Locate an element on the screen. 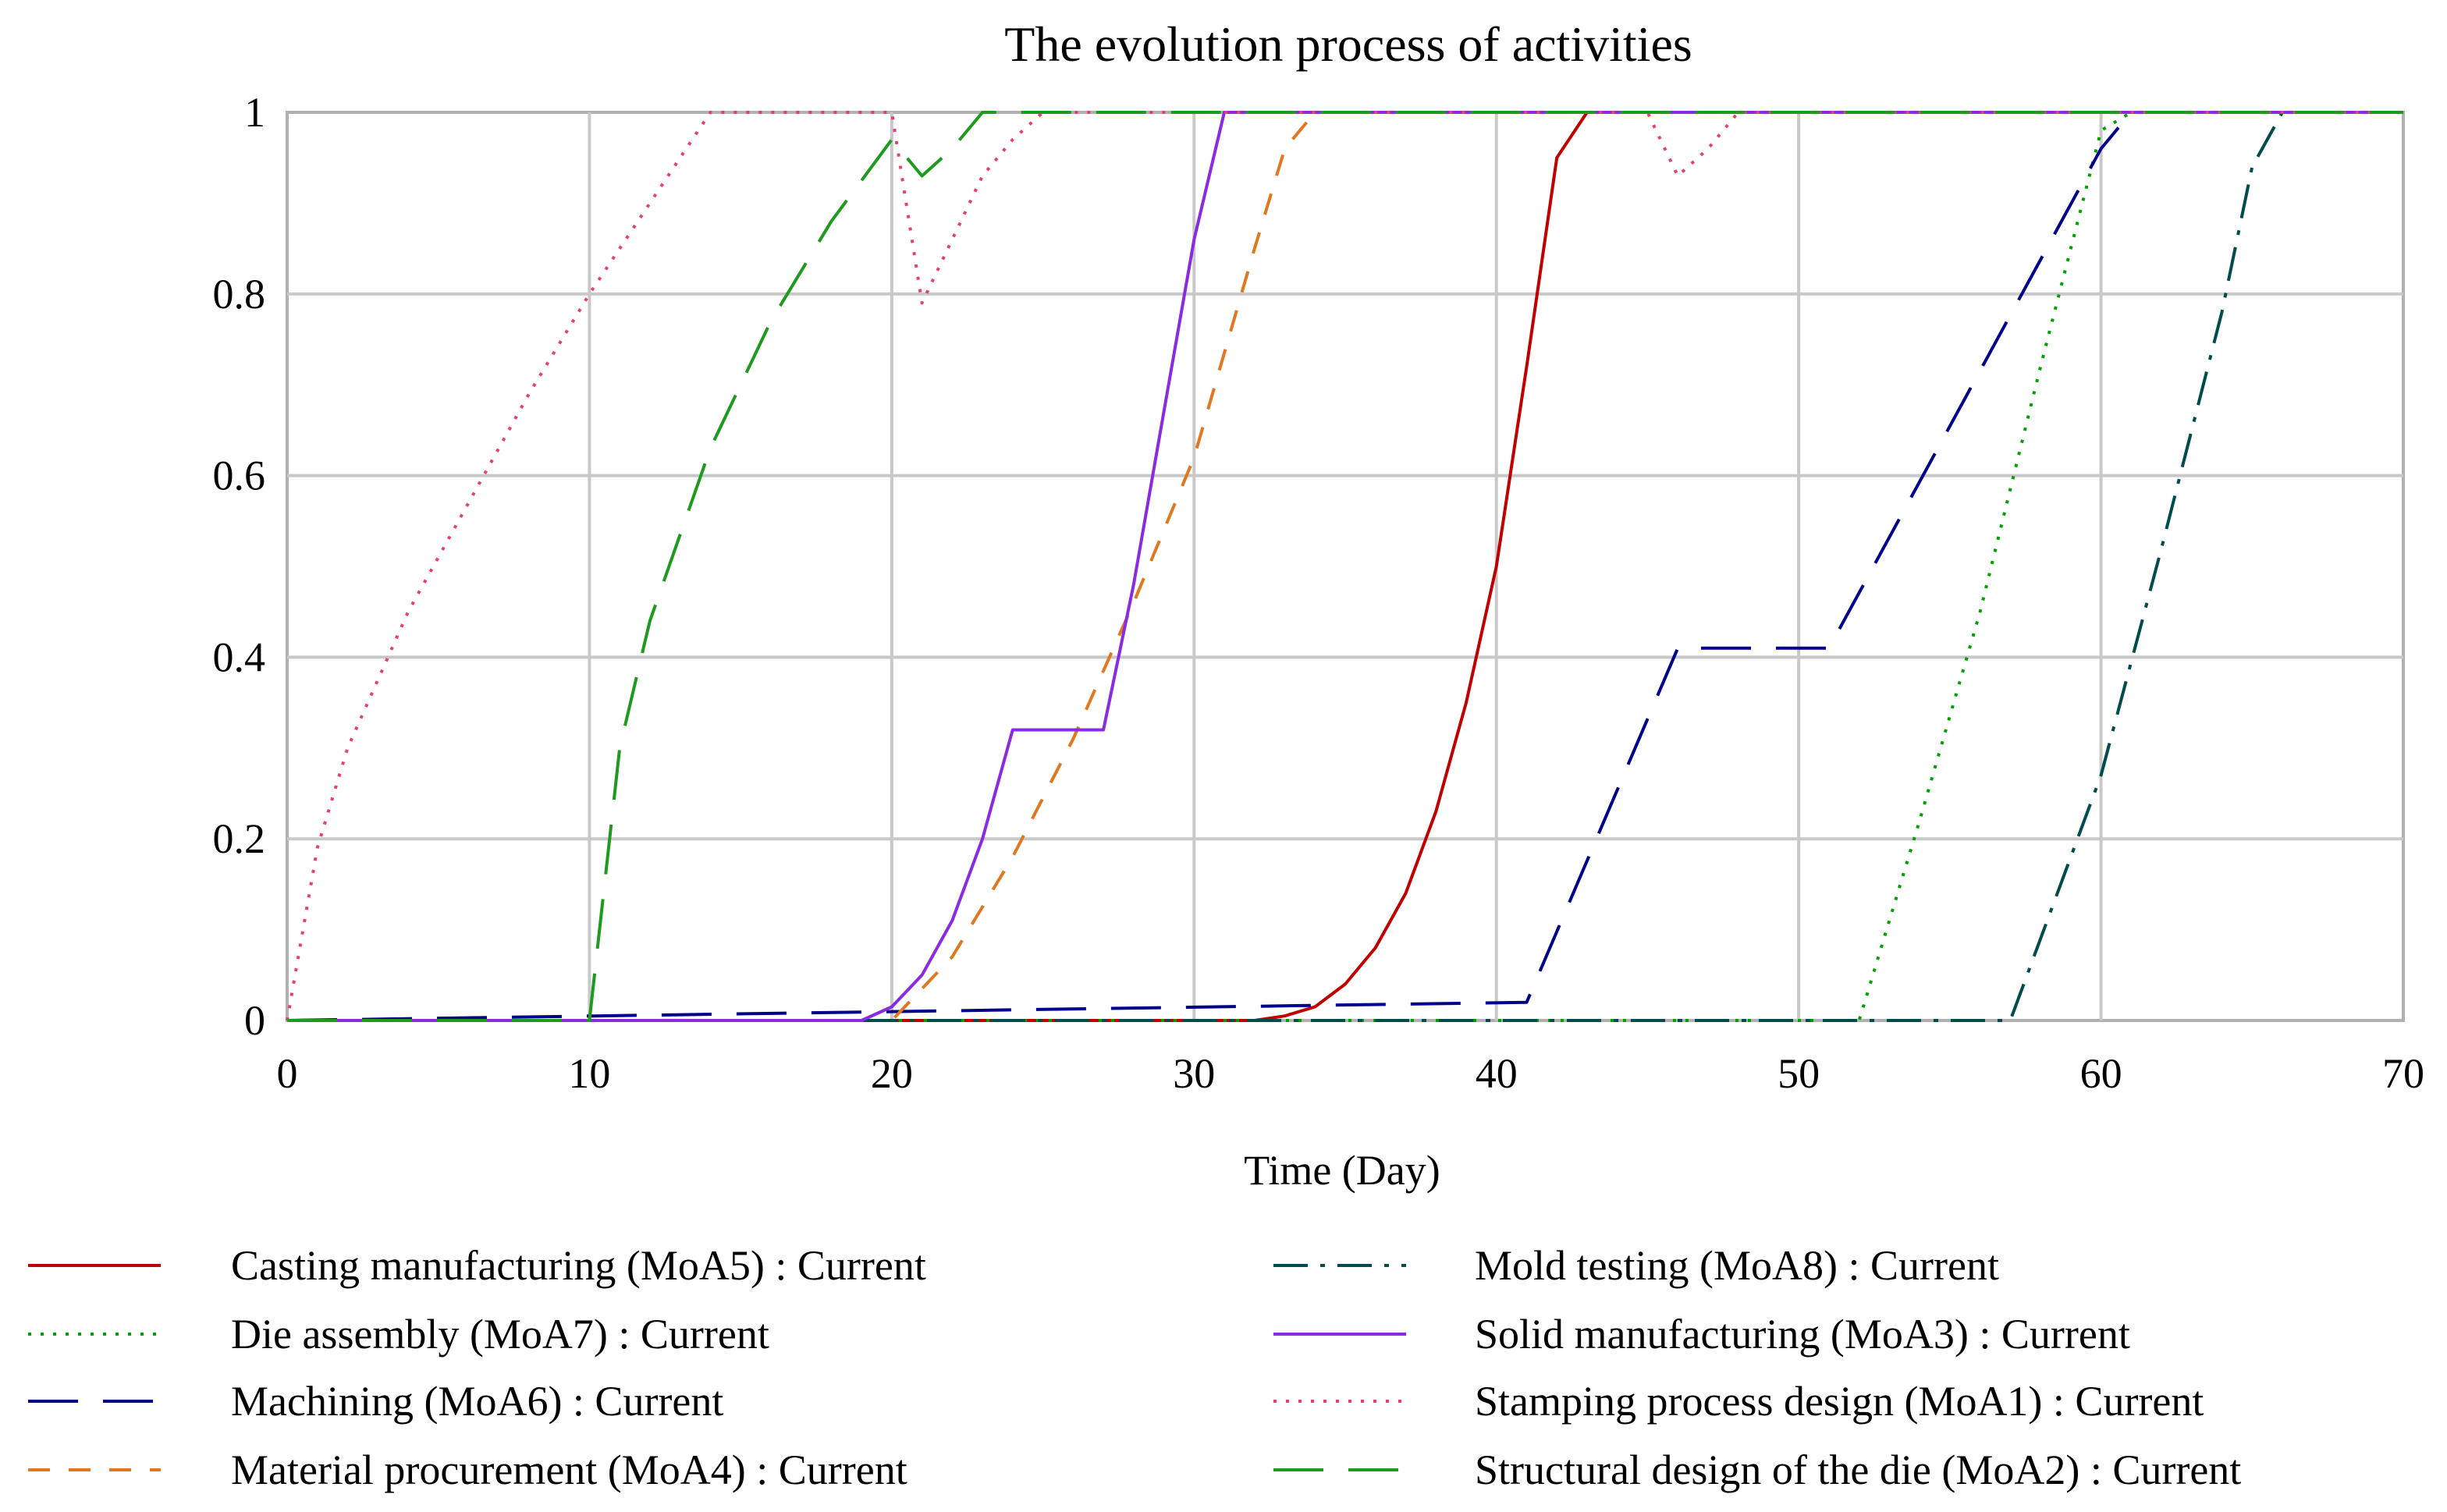  legend-label: Casting manufacturing (MoA5) : Current is located at coordinates (578, 1266).